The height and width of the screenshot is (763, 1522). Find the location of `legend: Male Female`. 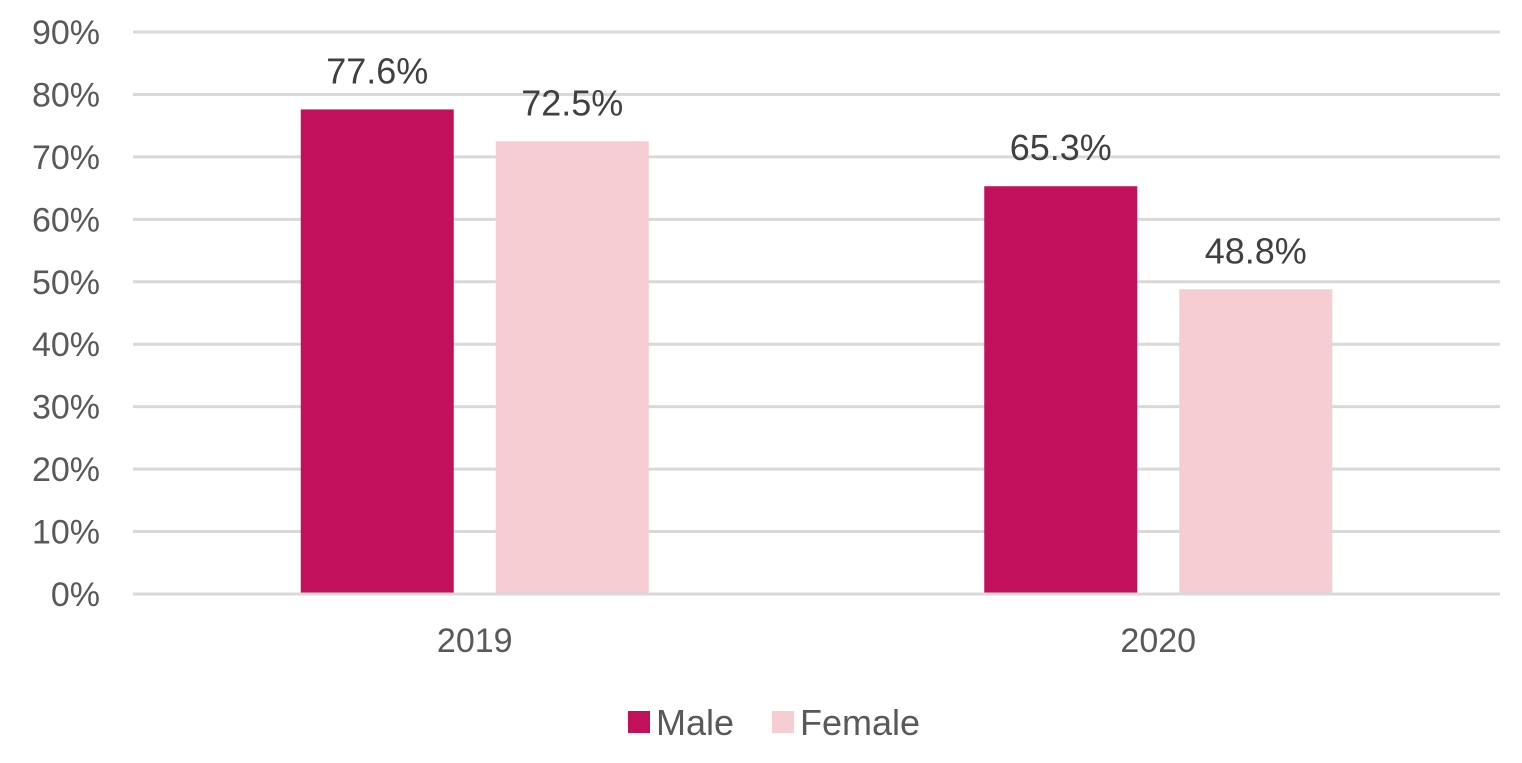

legend: Male Female is located at coordinates (774, 722).